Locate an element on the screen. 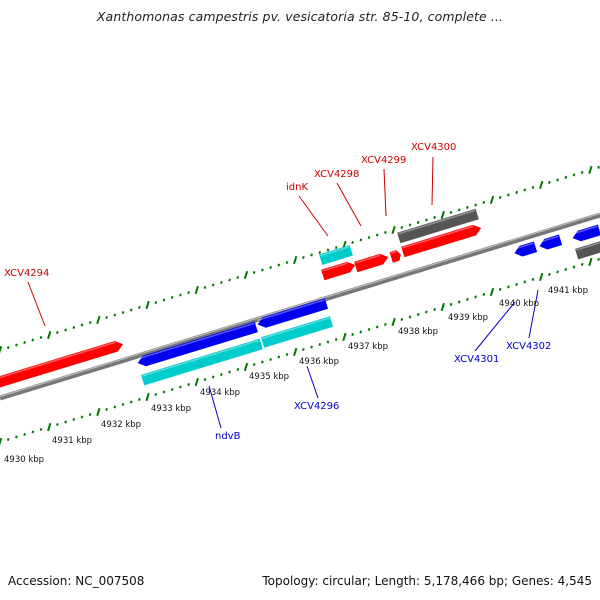  cds-xcv4300-shape is located at coordinates (441, 241).